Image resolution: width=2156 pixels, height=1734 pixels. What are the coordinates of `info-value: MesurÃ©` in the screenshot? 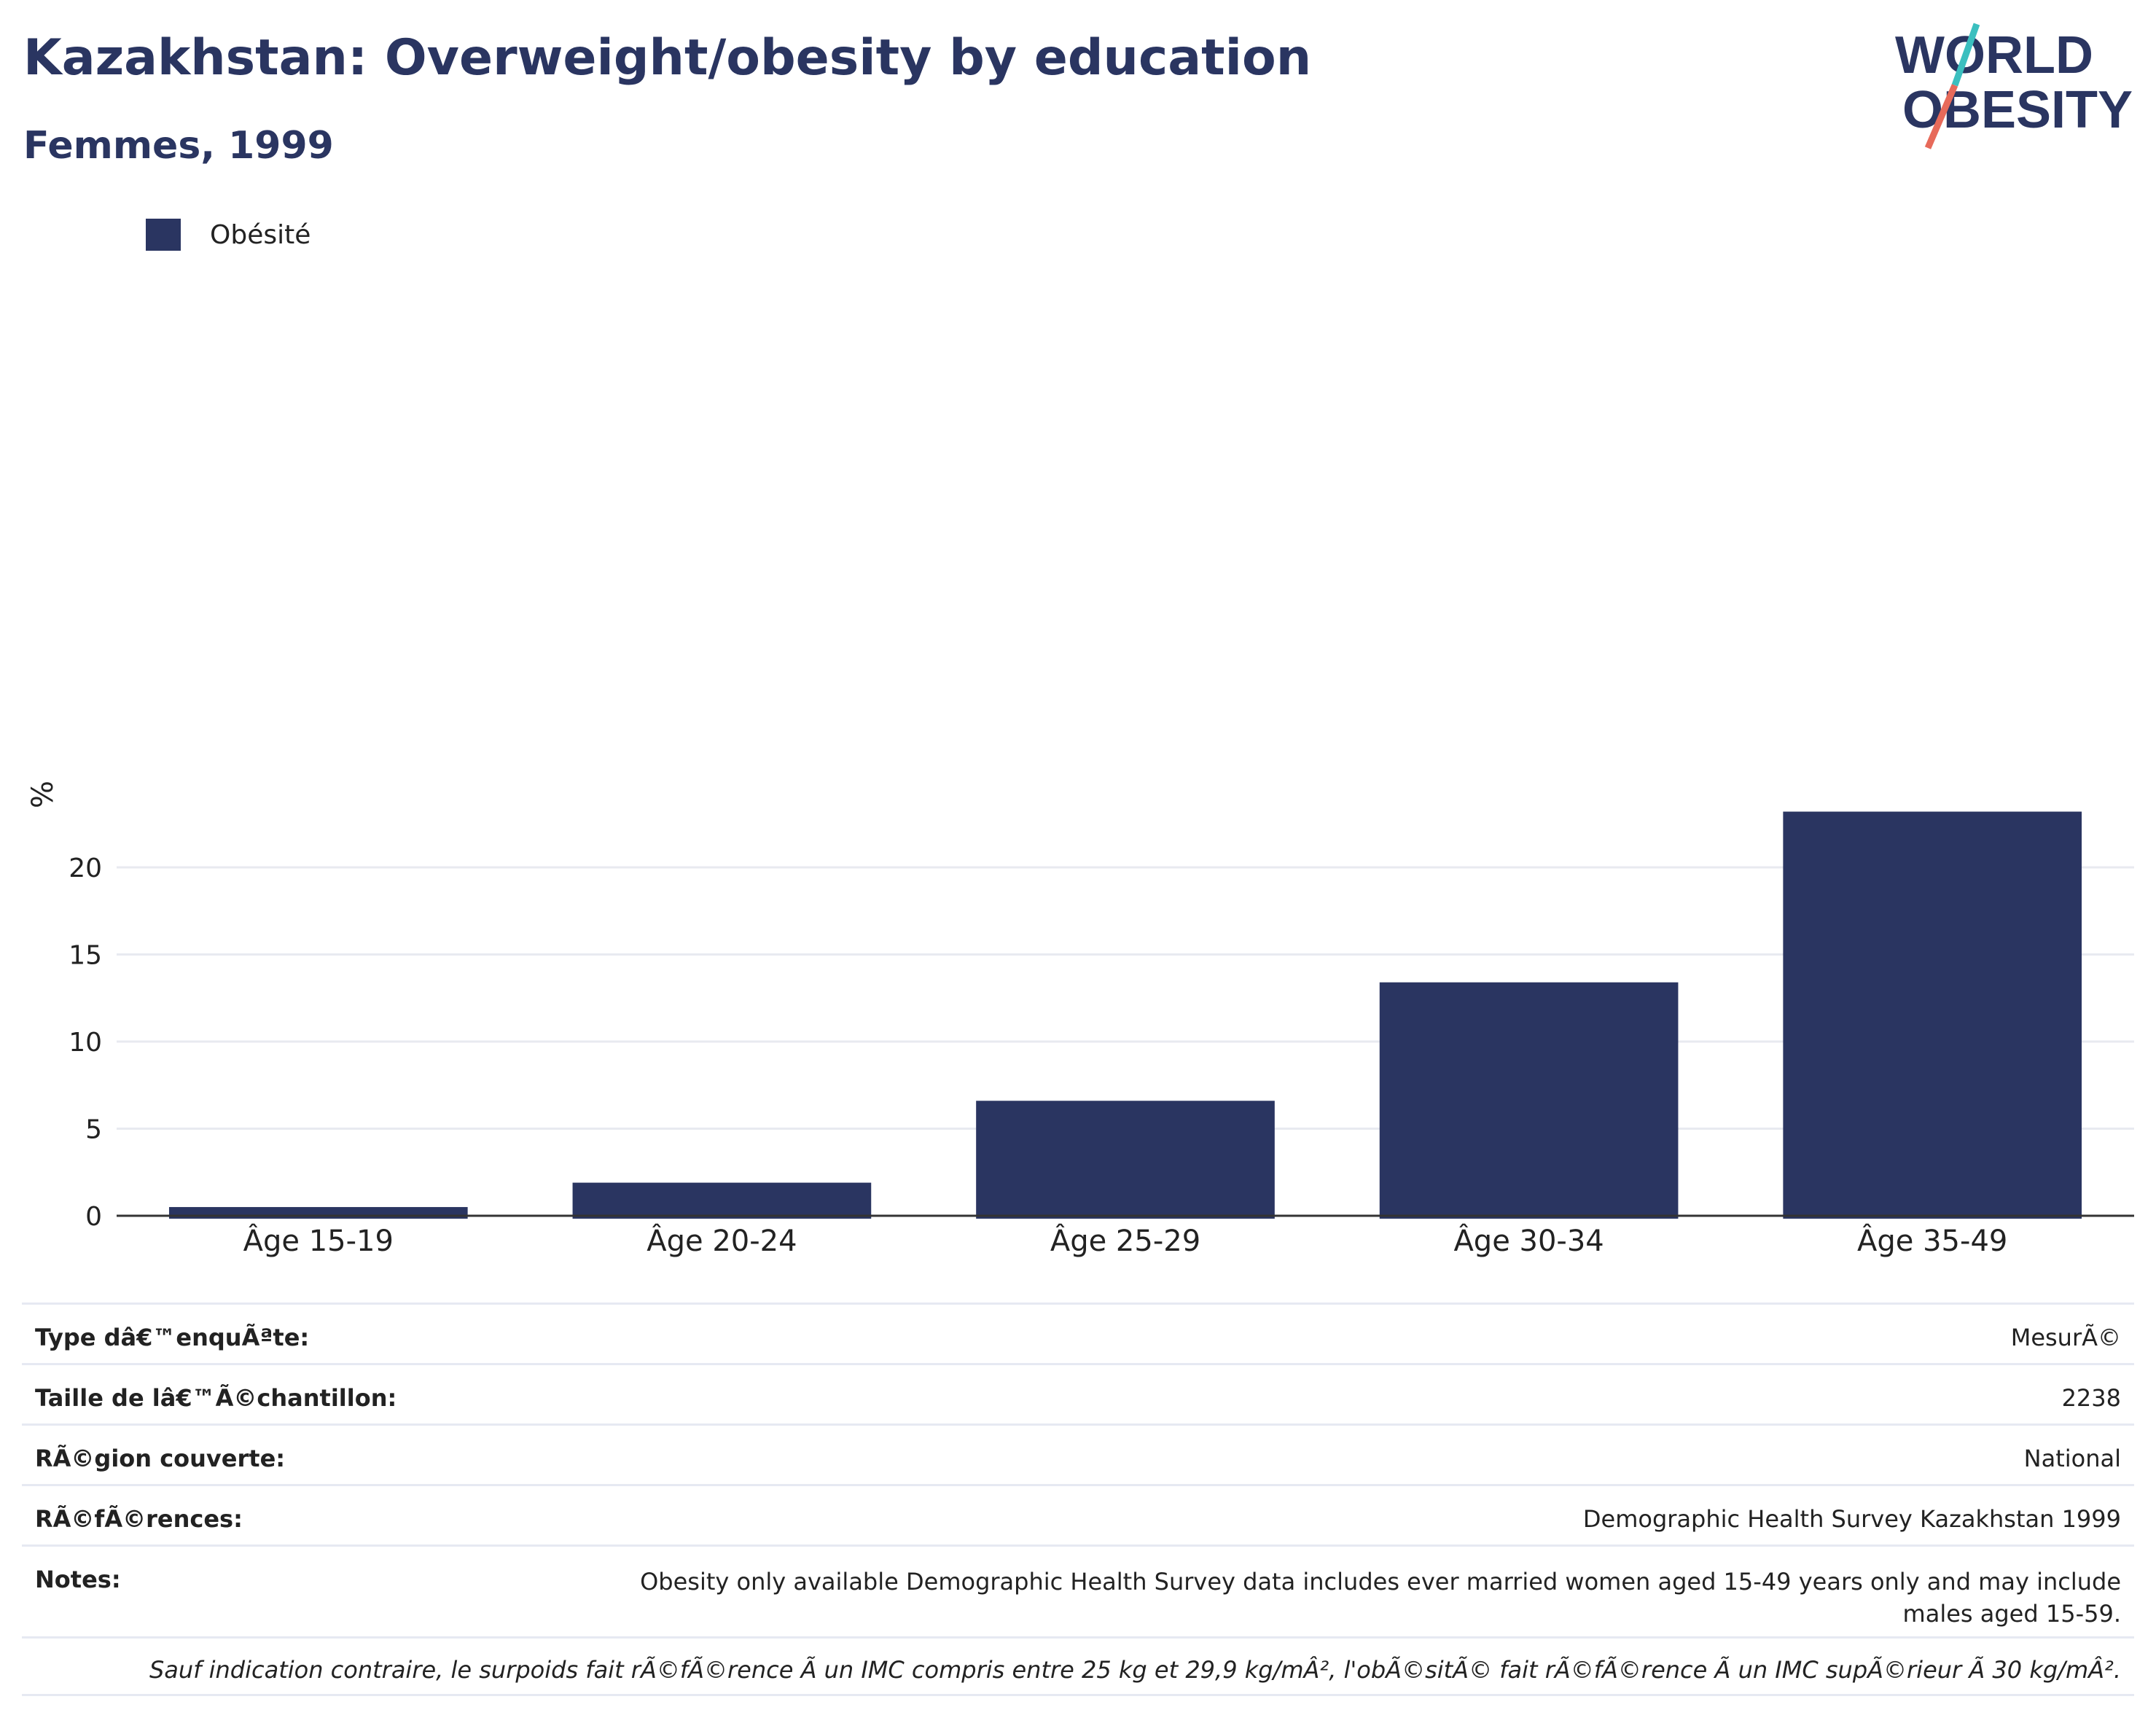 It's located at (2065, 1337).